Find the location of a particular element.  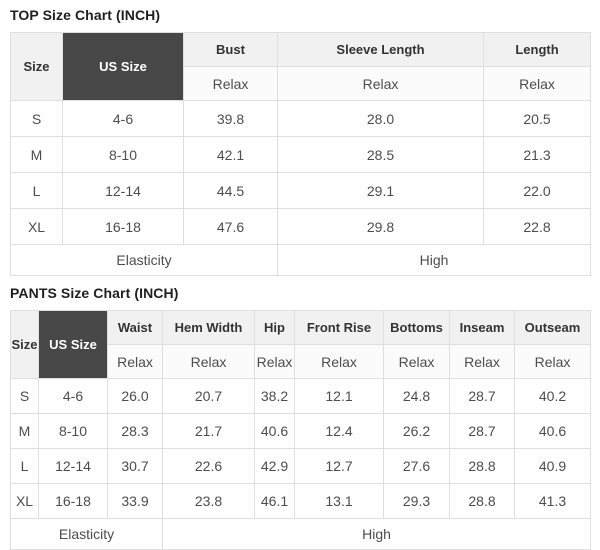

value-cell: 38.2 is located at coordinates (274, 396).